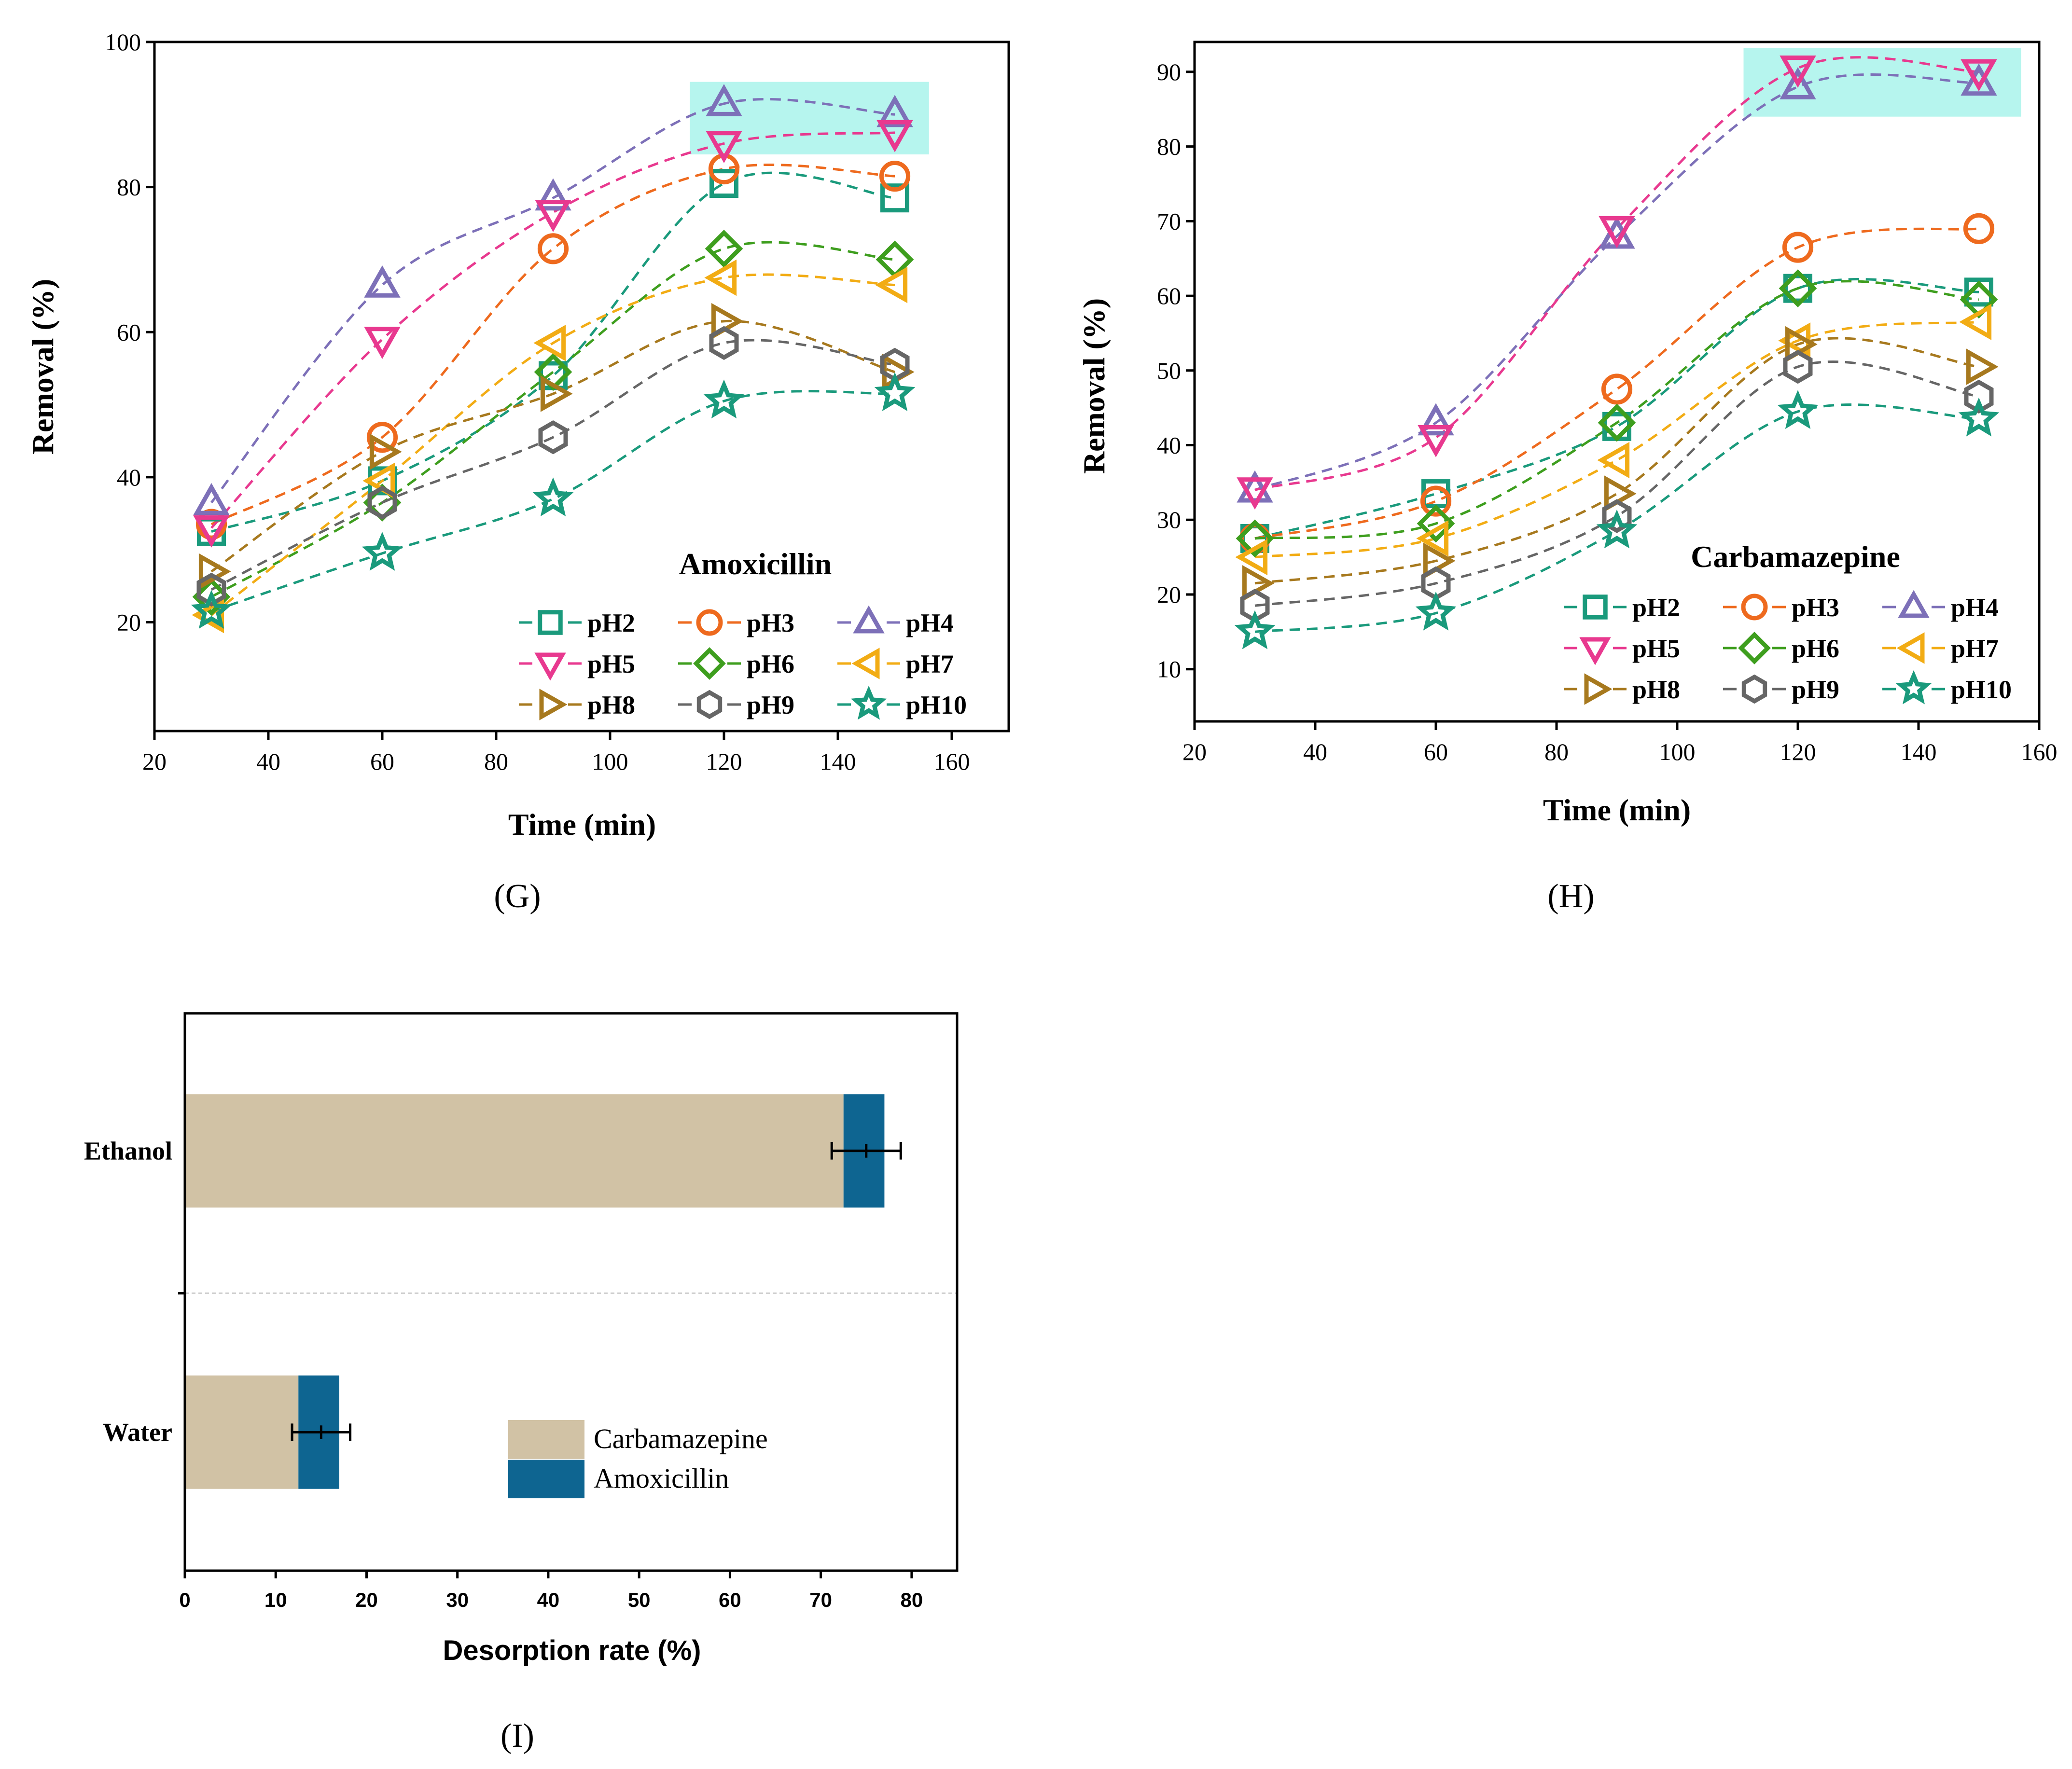 This screenshot has width=2072, height=1769. I want to click on series-lines, so click(1616, 344).